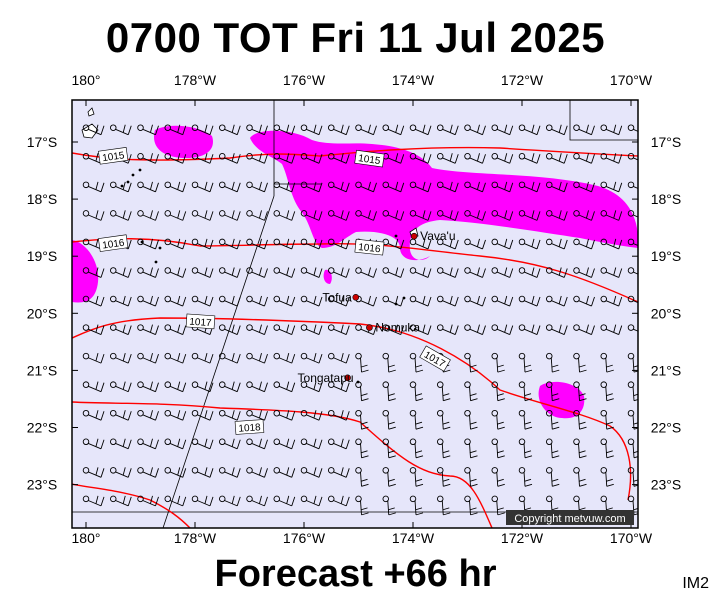 The height and width of the screenshot is (600, 711). Describe the element at coordinates (666, 428) in the screenshot. I see `lat-label: 22°S` at that location.